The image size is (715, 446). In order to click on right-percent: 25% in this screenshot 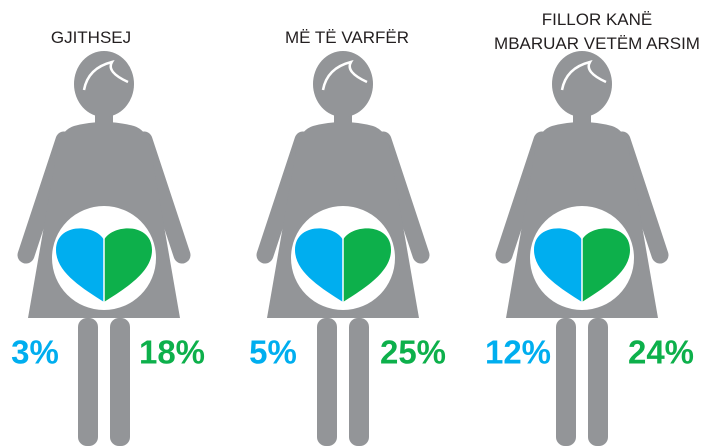, I will do `click(413, 352)`.